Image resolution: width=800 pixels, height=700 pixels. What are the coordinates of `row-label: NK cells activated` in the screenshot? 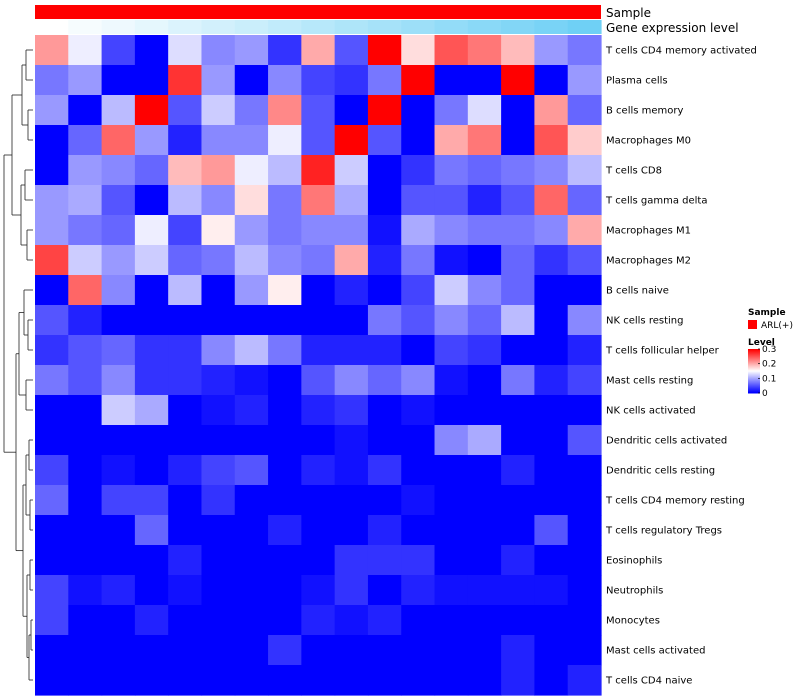 It's located at (651, 411).